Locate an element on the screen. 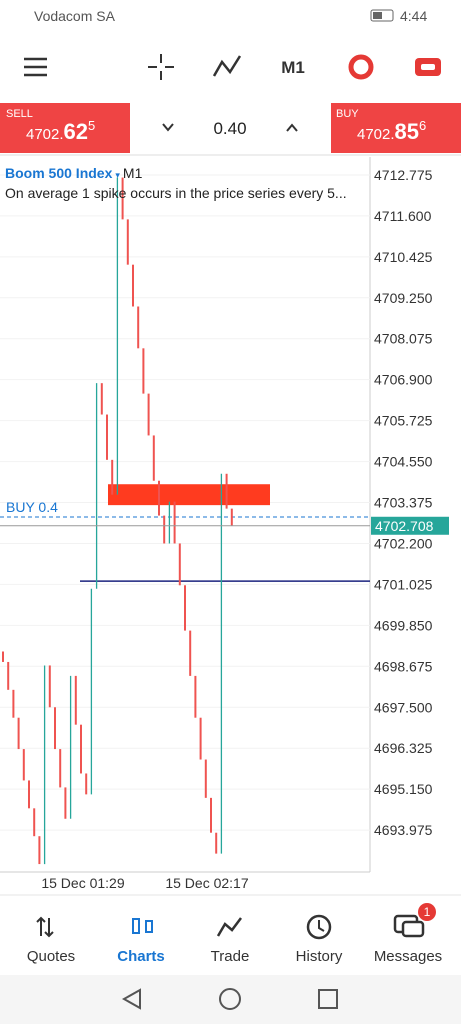 This screenshot has width=461, height=1028. menu-button is located at coordinates (35, 67).